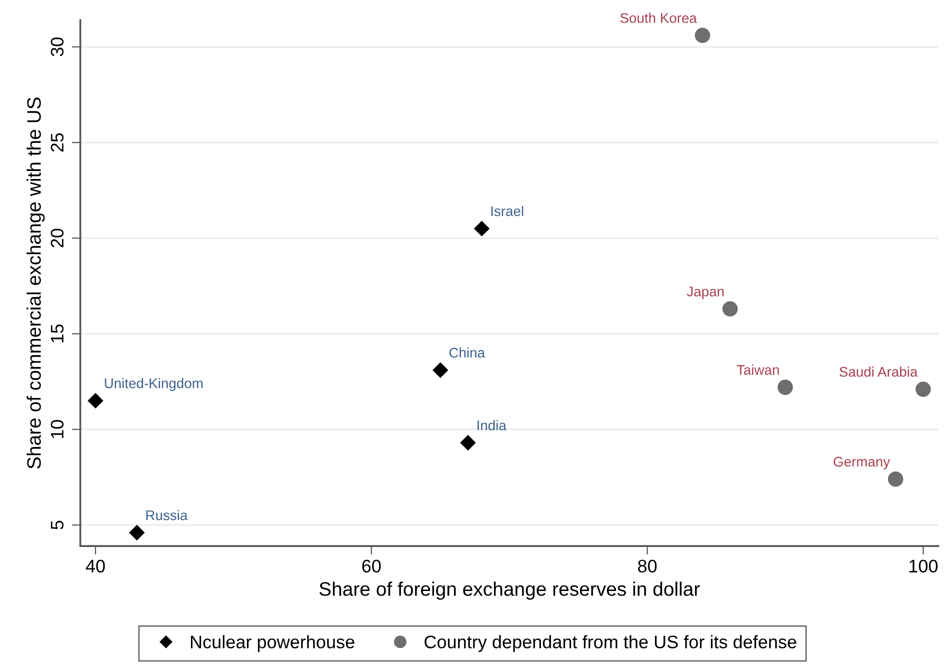 This screenshot has height=670, width=945. What do you see at coordinates (57, 429) in the screenshot?
I see `y-tick-label: 10` at bounding box center [57, 429].